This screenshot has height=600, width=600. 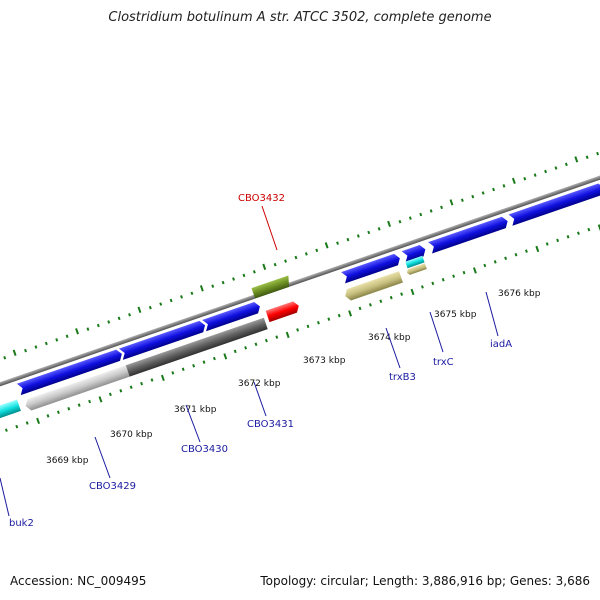 I want to click on gene-dark, so click(x=196, y=347).